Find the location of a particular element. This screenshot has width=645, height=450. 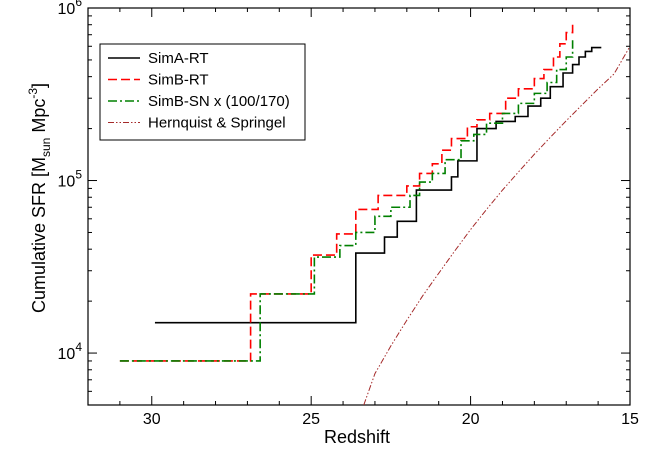

x-tick-label: 30 is located at coordinates (152, 419).